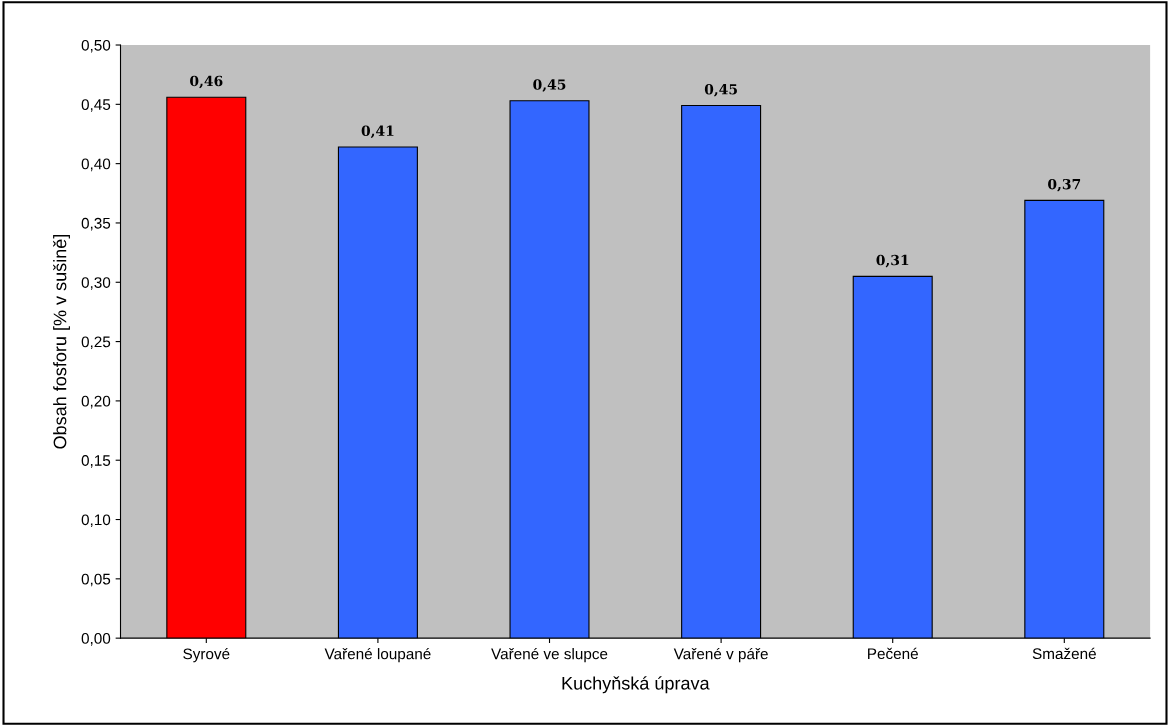 The image size is (1170, 726). Describe the element at coordinates (1064, 653) in the screenshot. I see `x-tick-label: Smažené` at that location.